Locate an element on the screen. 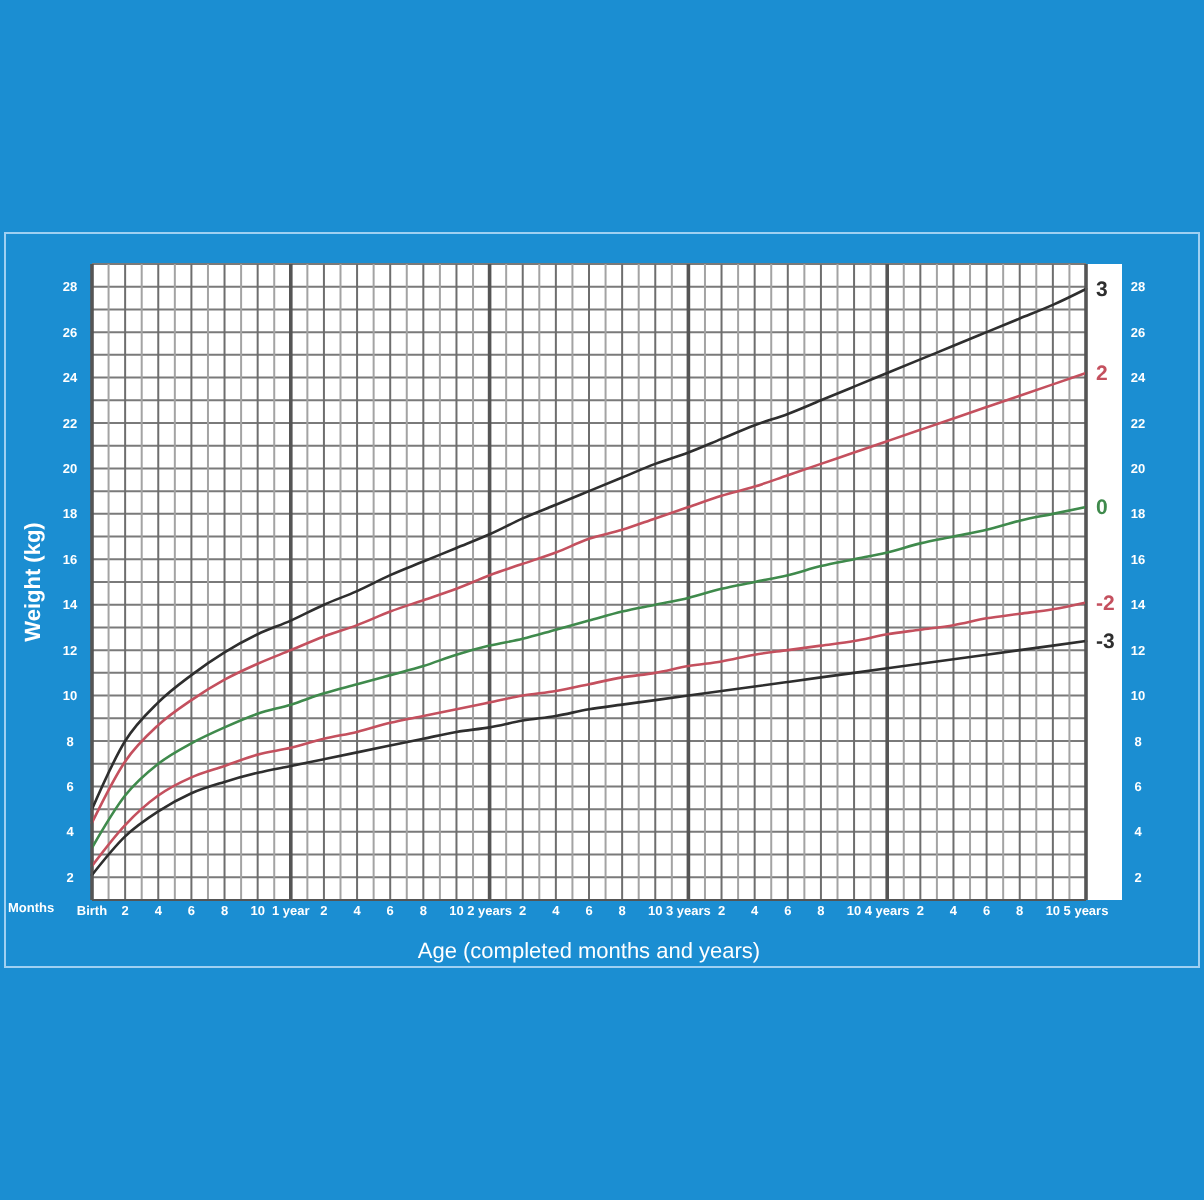 The image size is (1204, 1200). series-label: 0 is located at coordinates (1102, 508).